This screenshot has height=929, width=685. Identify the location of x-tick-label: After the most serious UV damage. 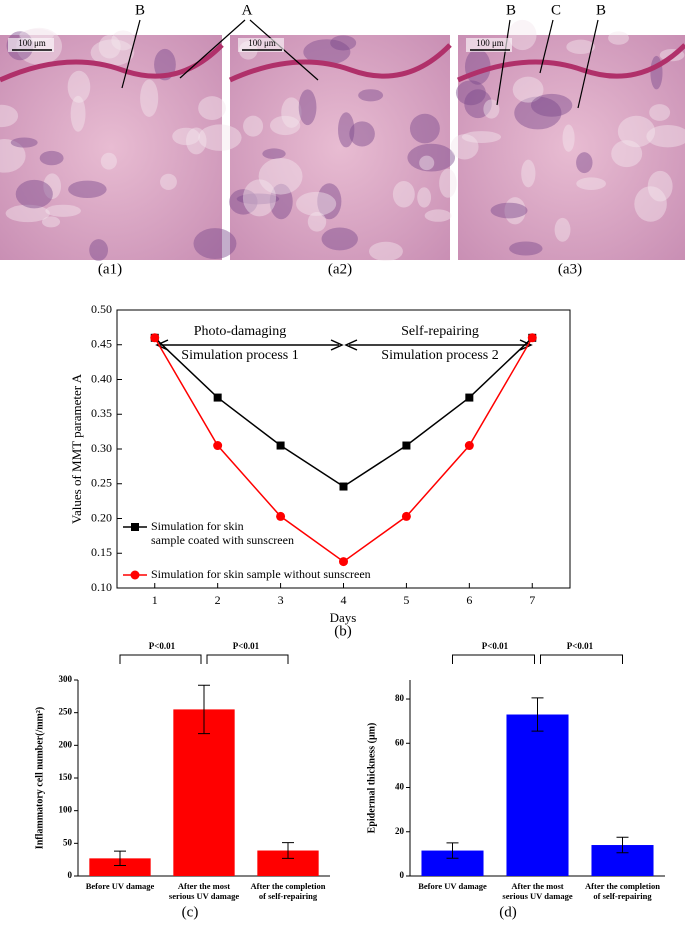
(204, 891).